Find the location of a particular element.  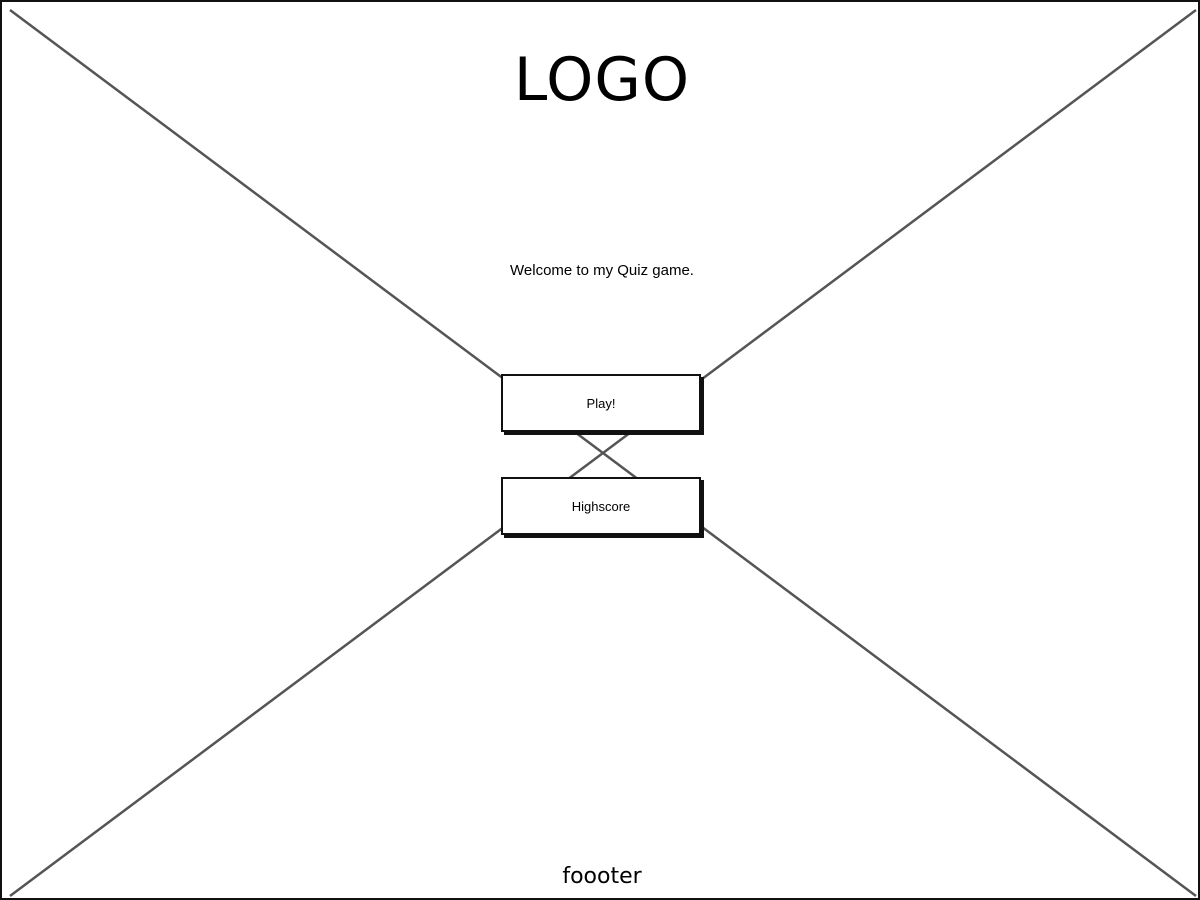

highscore-button: Highscore is located at coordinates (601, 506).